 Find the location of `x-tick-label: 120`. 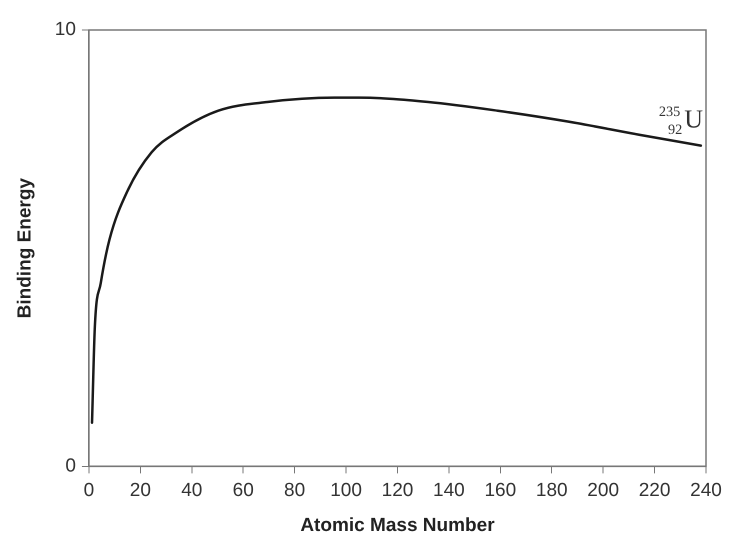

x-tick-label: 120 is located at coordinates (398, 491).